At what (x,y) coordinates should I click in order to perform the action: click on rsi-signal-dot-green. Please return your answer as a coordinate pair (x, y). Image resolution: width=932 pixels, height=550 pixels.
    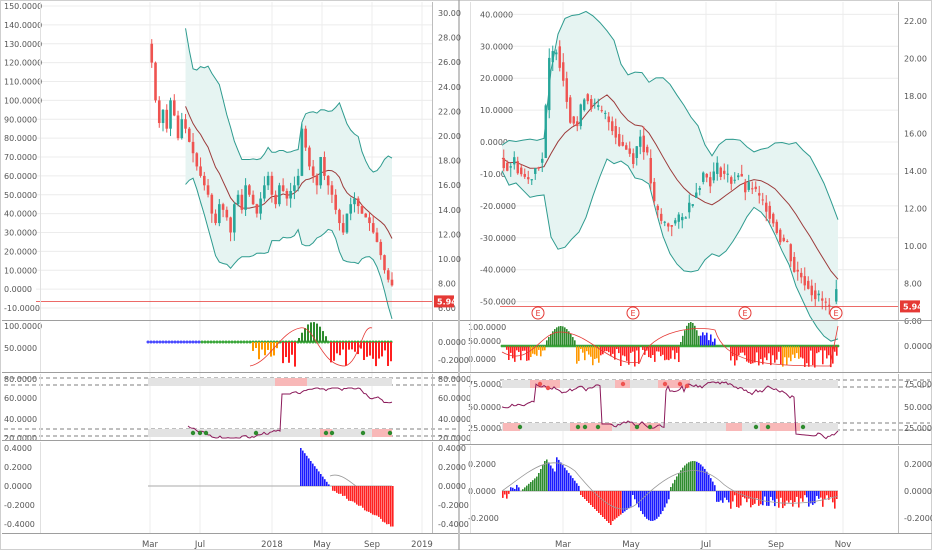
    Looking at the image, I should click on (598, 427).